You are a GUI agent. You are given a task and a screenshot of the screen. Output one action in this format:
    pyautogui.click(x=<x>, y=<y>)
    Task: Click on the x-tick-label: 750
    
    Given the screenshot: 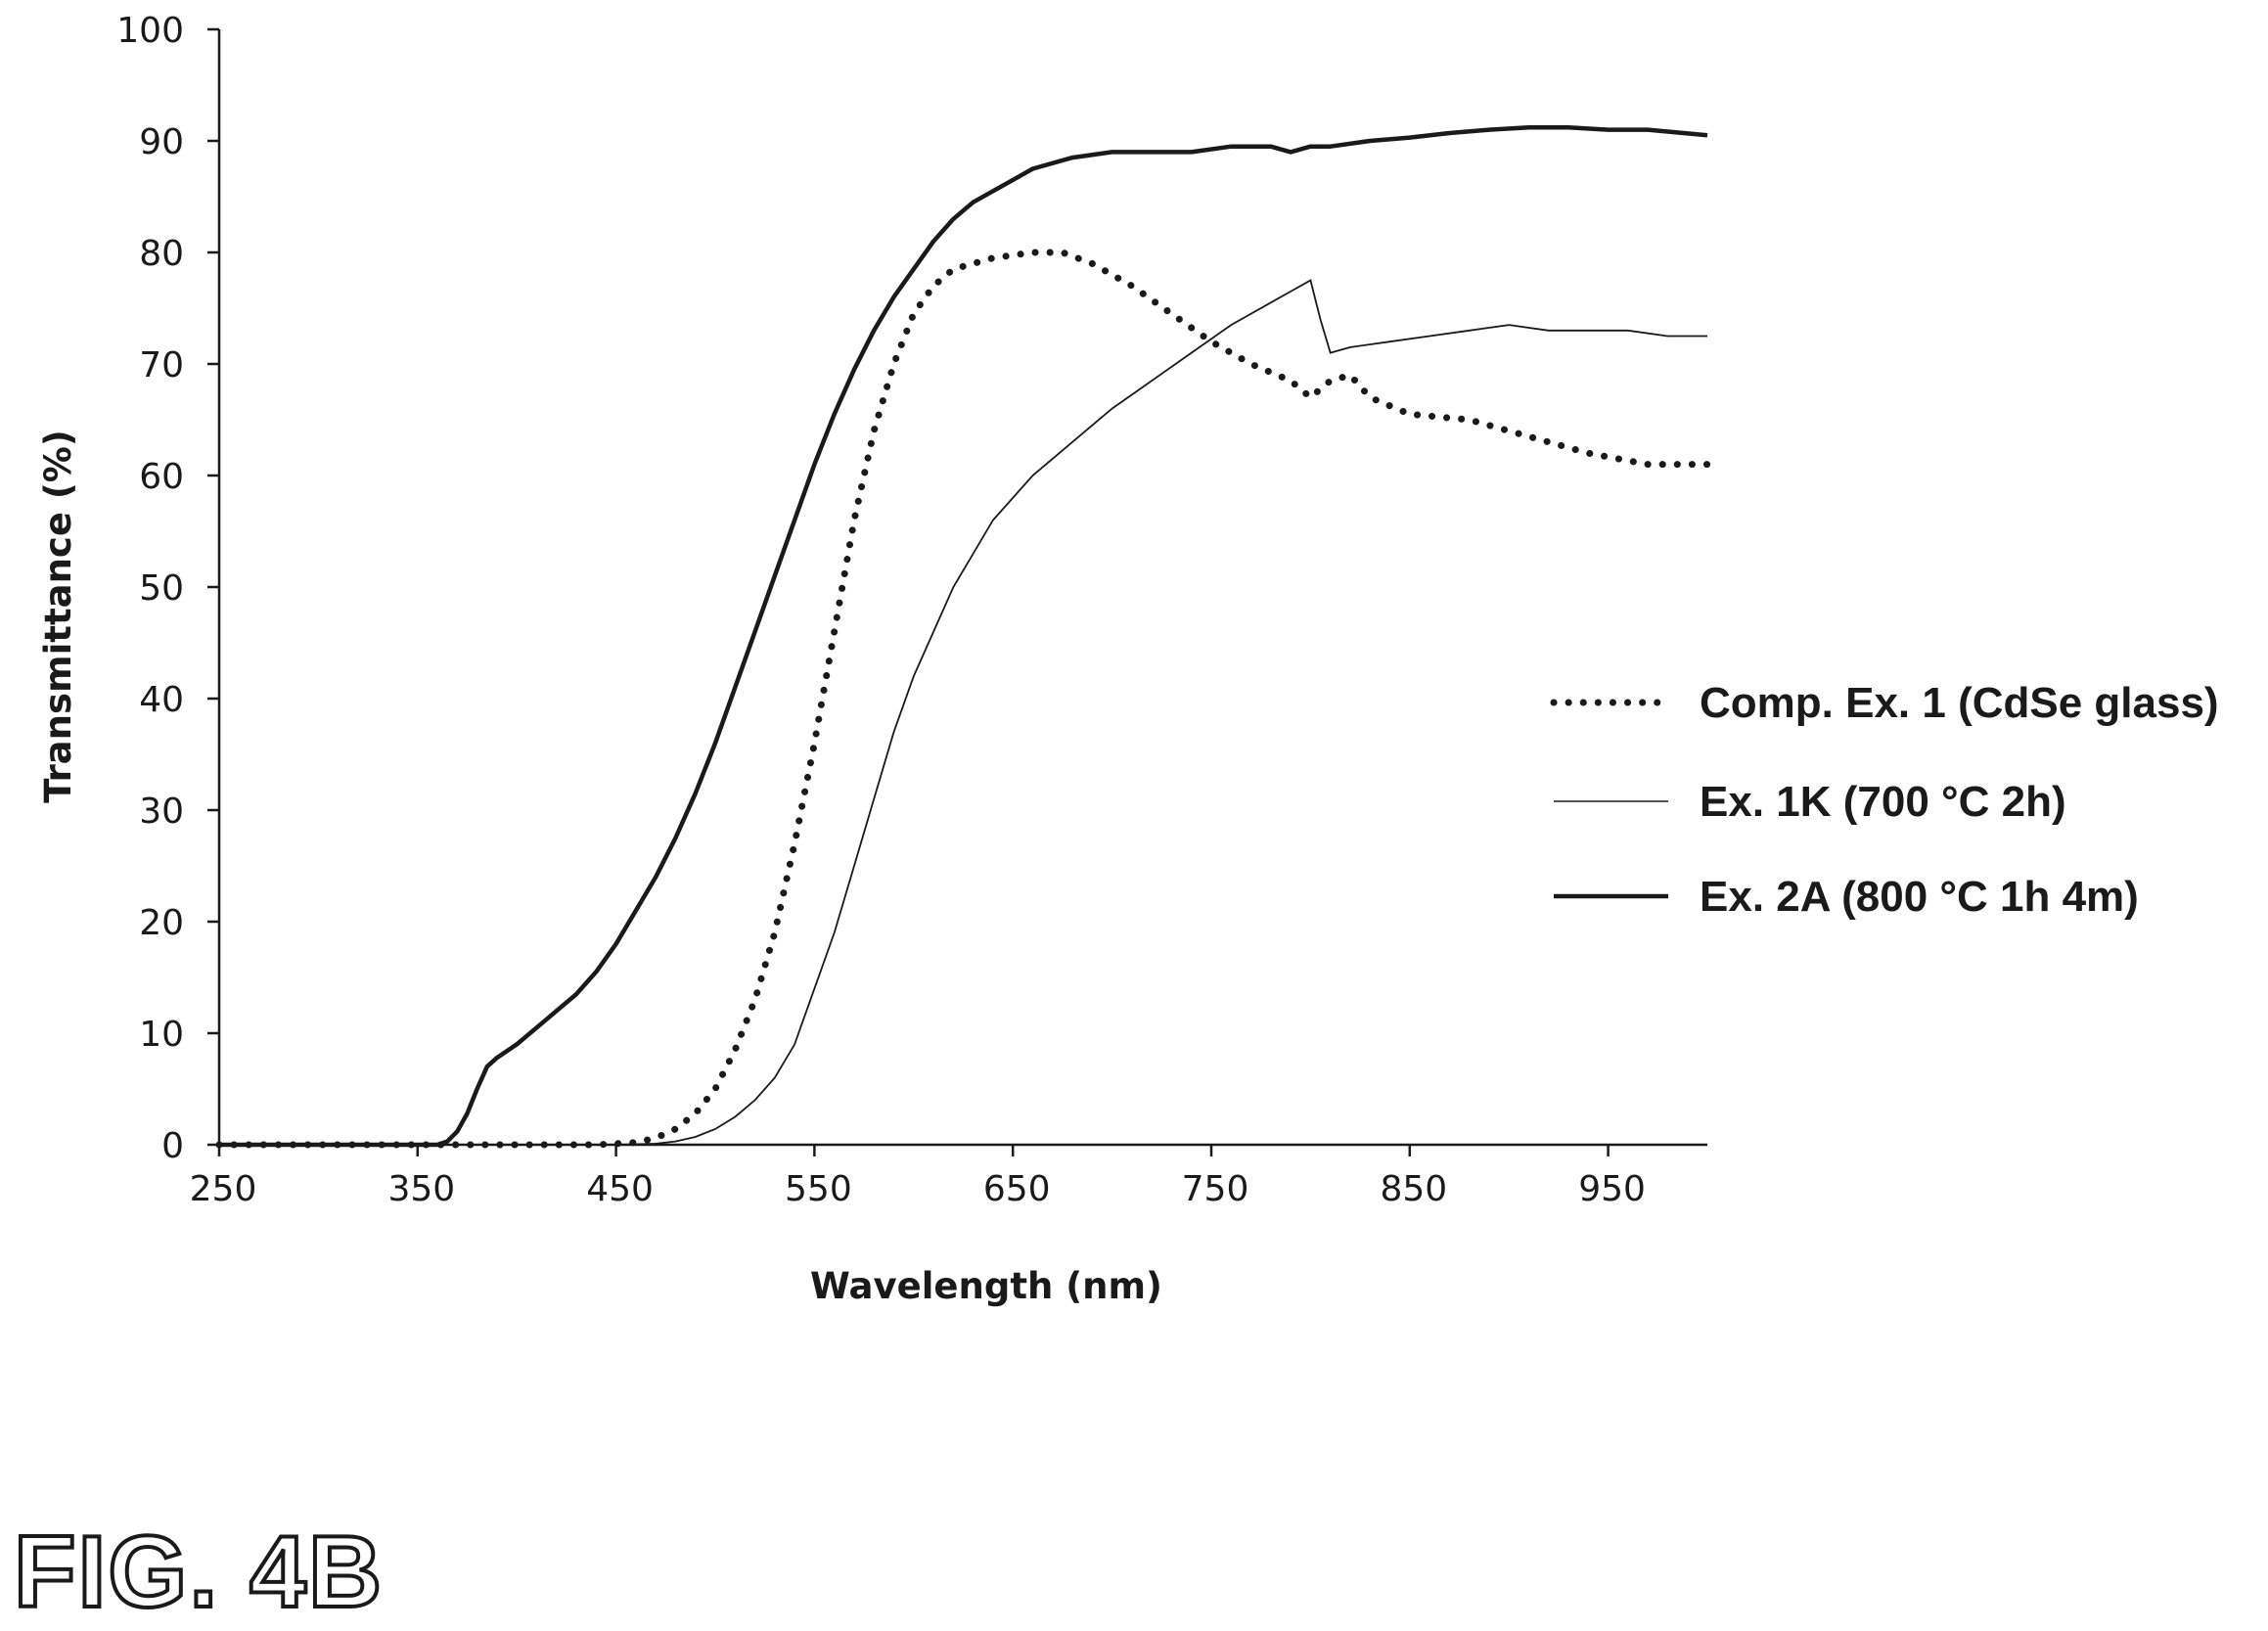 What is the action you would take?
    pyautogui.click(x=1216, y=1189)
    